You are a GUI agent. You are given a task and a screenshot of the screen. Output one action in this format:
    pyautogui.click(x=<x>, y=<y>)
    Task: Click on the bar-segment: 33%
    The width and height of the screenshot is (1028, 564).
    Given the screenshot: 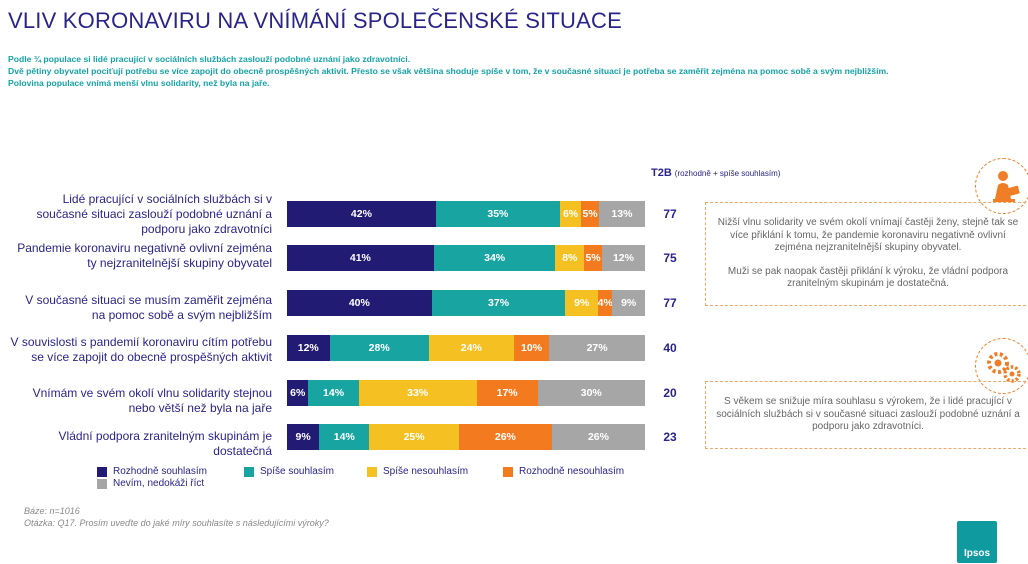 What is the action you would take?
    pyautogui.click(x=417, y=393)
    